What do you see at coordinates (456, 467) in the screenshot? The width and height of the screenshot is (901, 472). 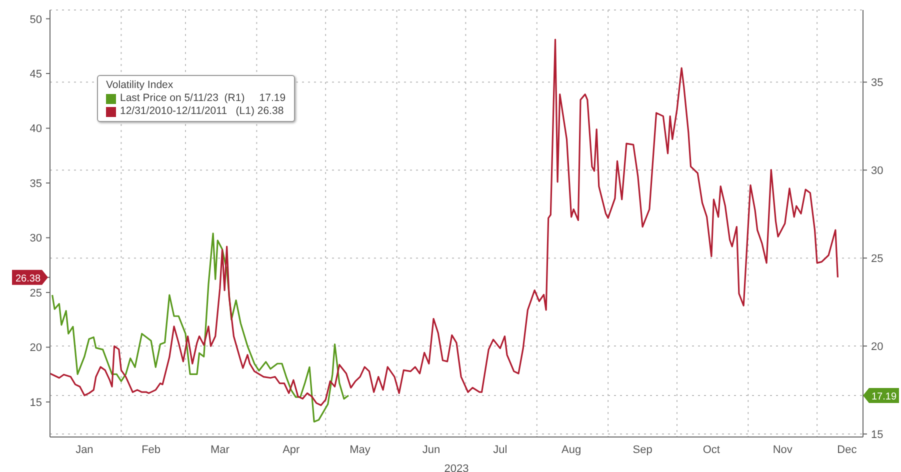 I see `x-axis-title: 2023` at bounding box center [456, 467].